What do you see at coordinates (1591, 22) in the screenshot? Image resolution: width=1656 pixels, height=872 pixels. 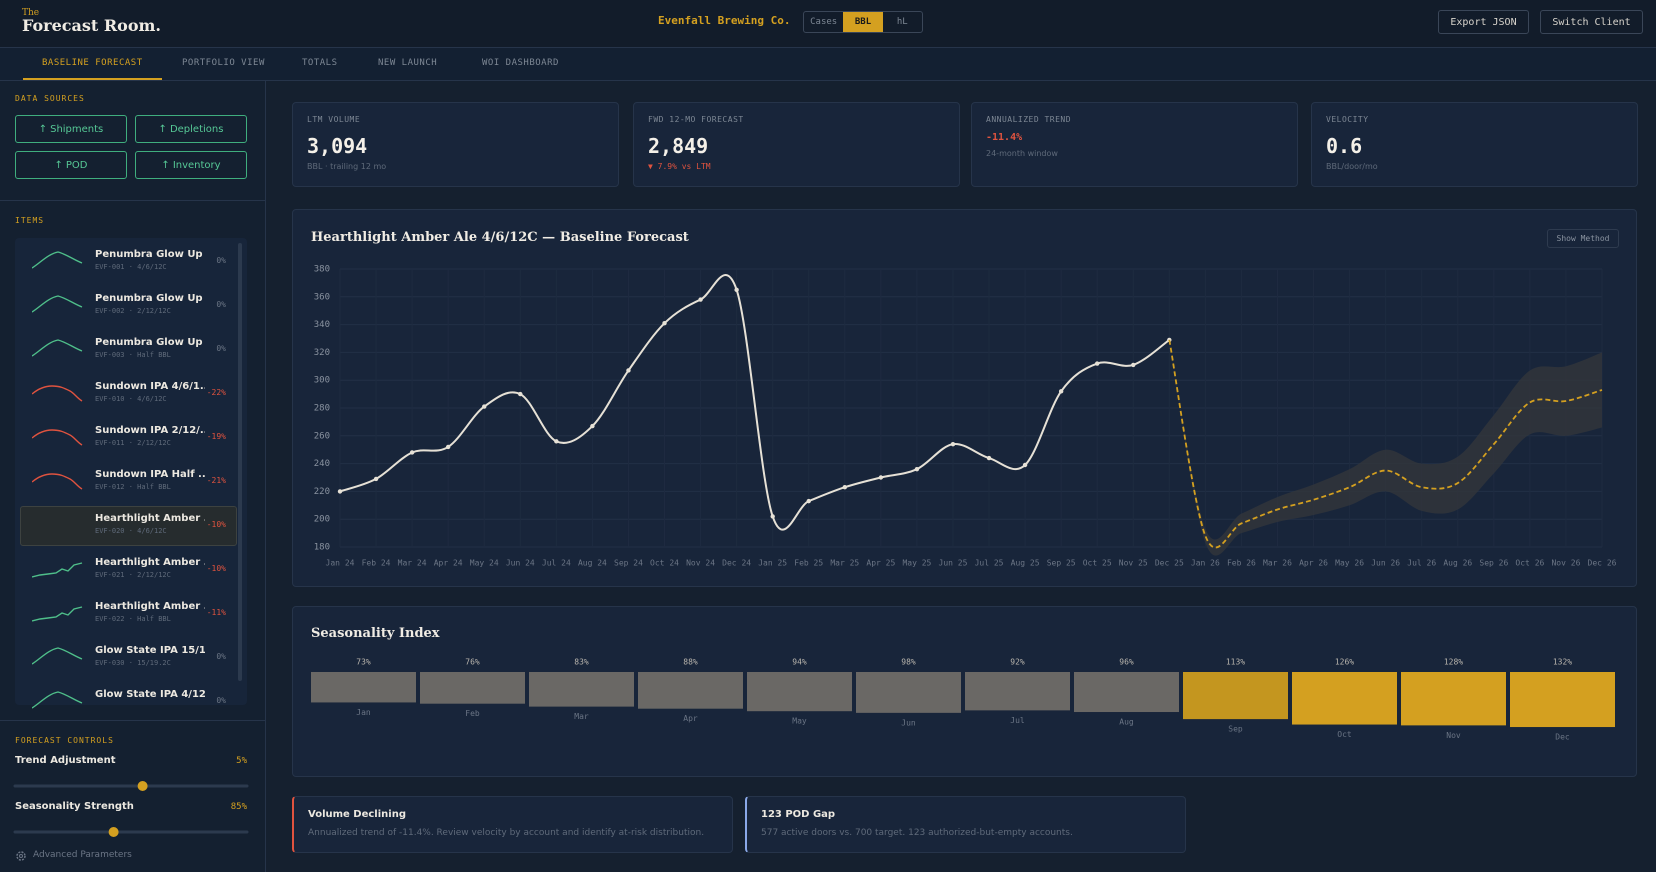 I see `action-button: Switch Client` at bounding box center [1591, 22].